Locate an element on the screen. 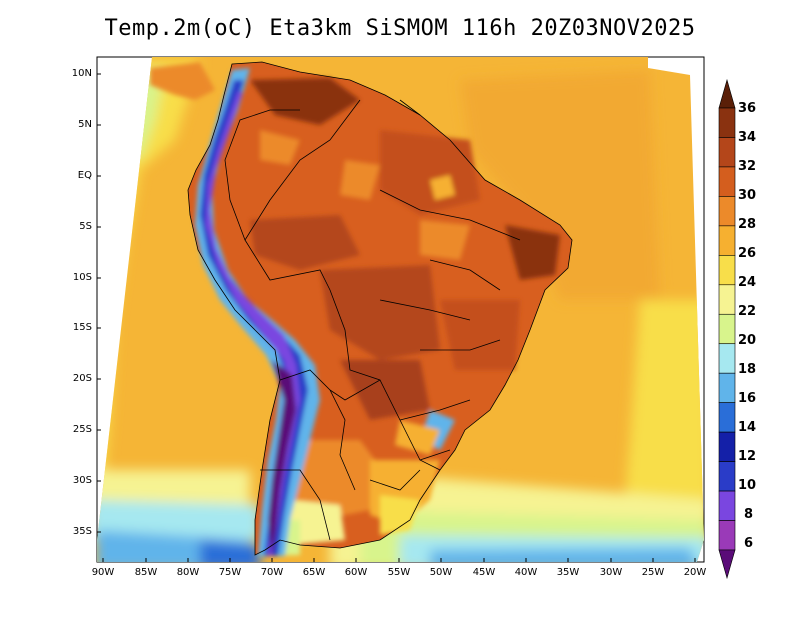 This screenshot has width=800, height=618. lon-label-60w: 60W is located at coordinates (356, 572).